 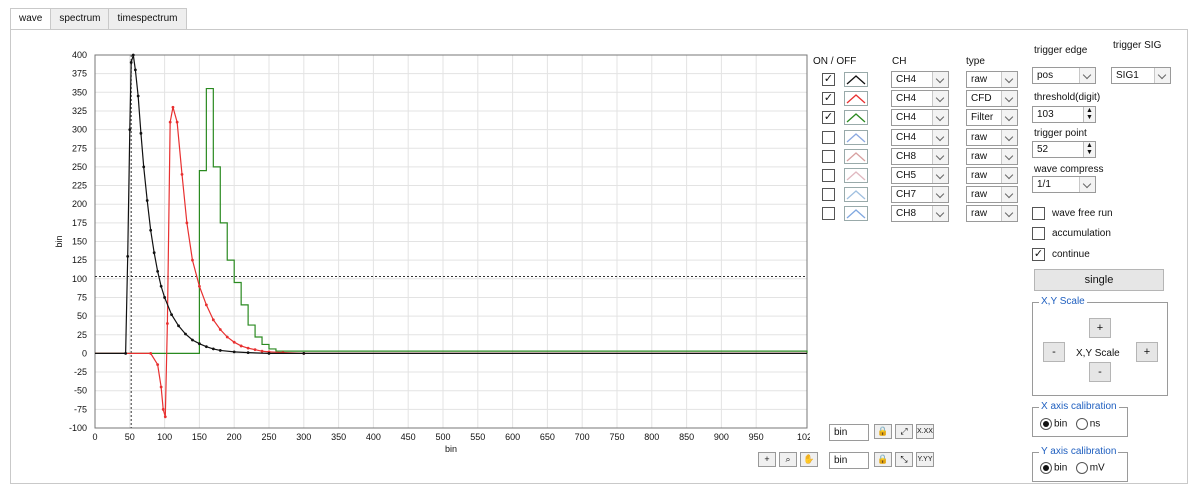 I want to click on channel-4-type-select: raw, so click(x=992, y=156).